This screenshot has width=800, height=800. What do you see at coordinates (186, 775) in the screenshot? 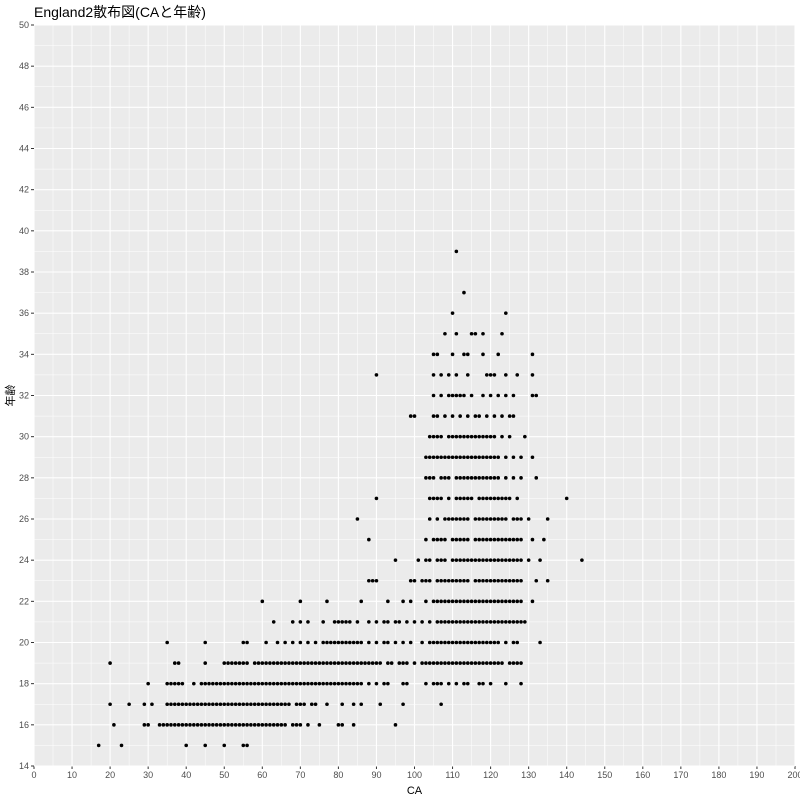
I see `x-tick-label: 40` at bounding box center [186, 775].